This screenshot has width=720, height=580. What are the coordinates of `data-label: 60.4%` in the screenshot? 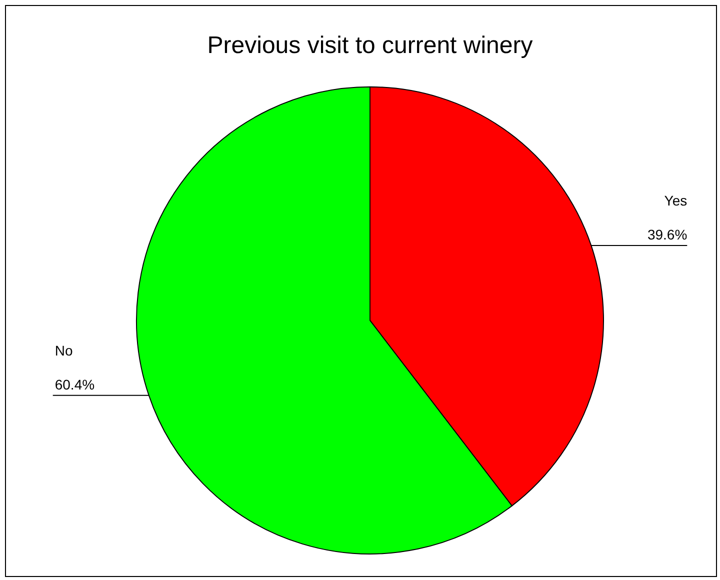 It's located at (74, 384).